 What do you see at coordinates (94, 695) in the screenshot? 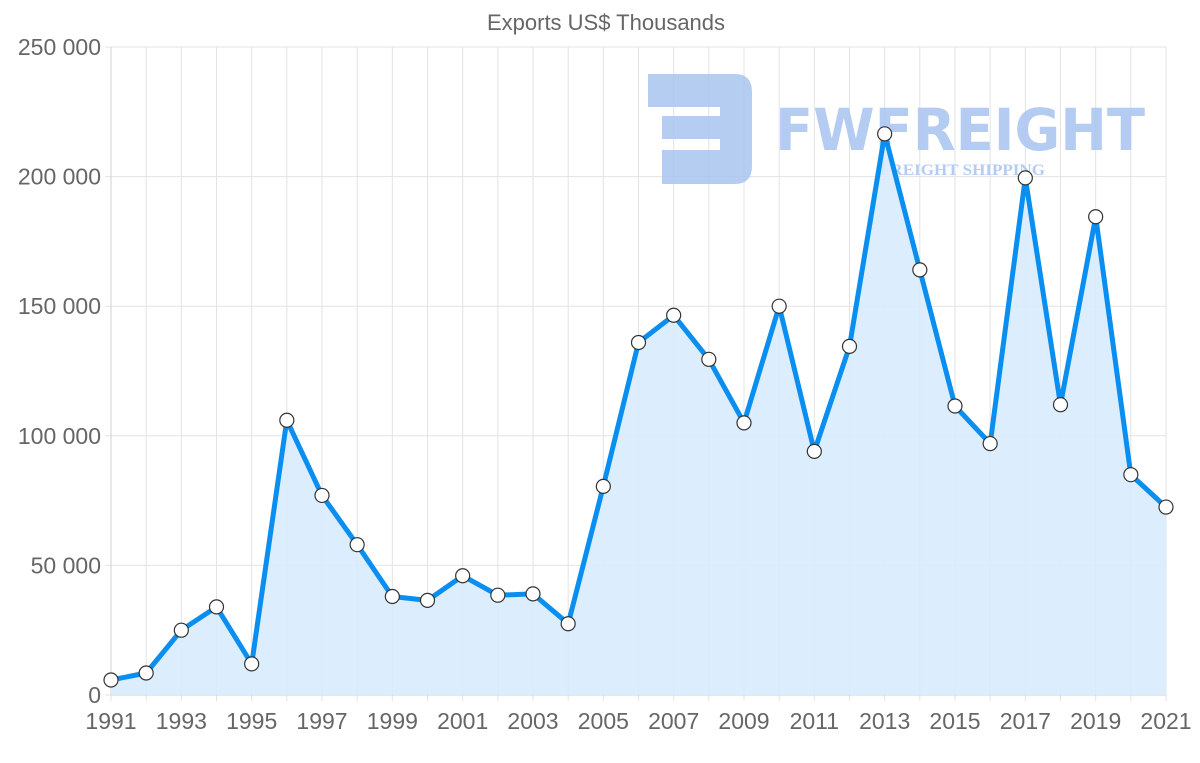
I see `y-tick-label: 0` at bounding box center [94, 695].